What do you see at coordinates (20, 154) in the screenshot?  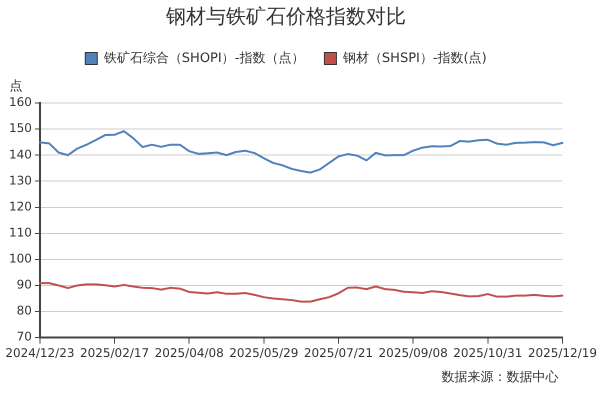 I see `y-tick-label: 140` at bounding box center [20, 154].